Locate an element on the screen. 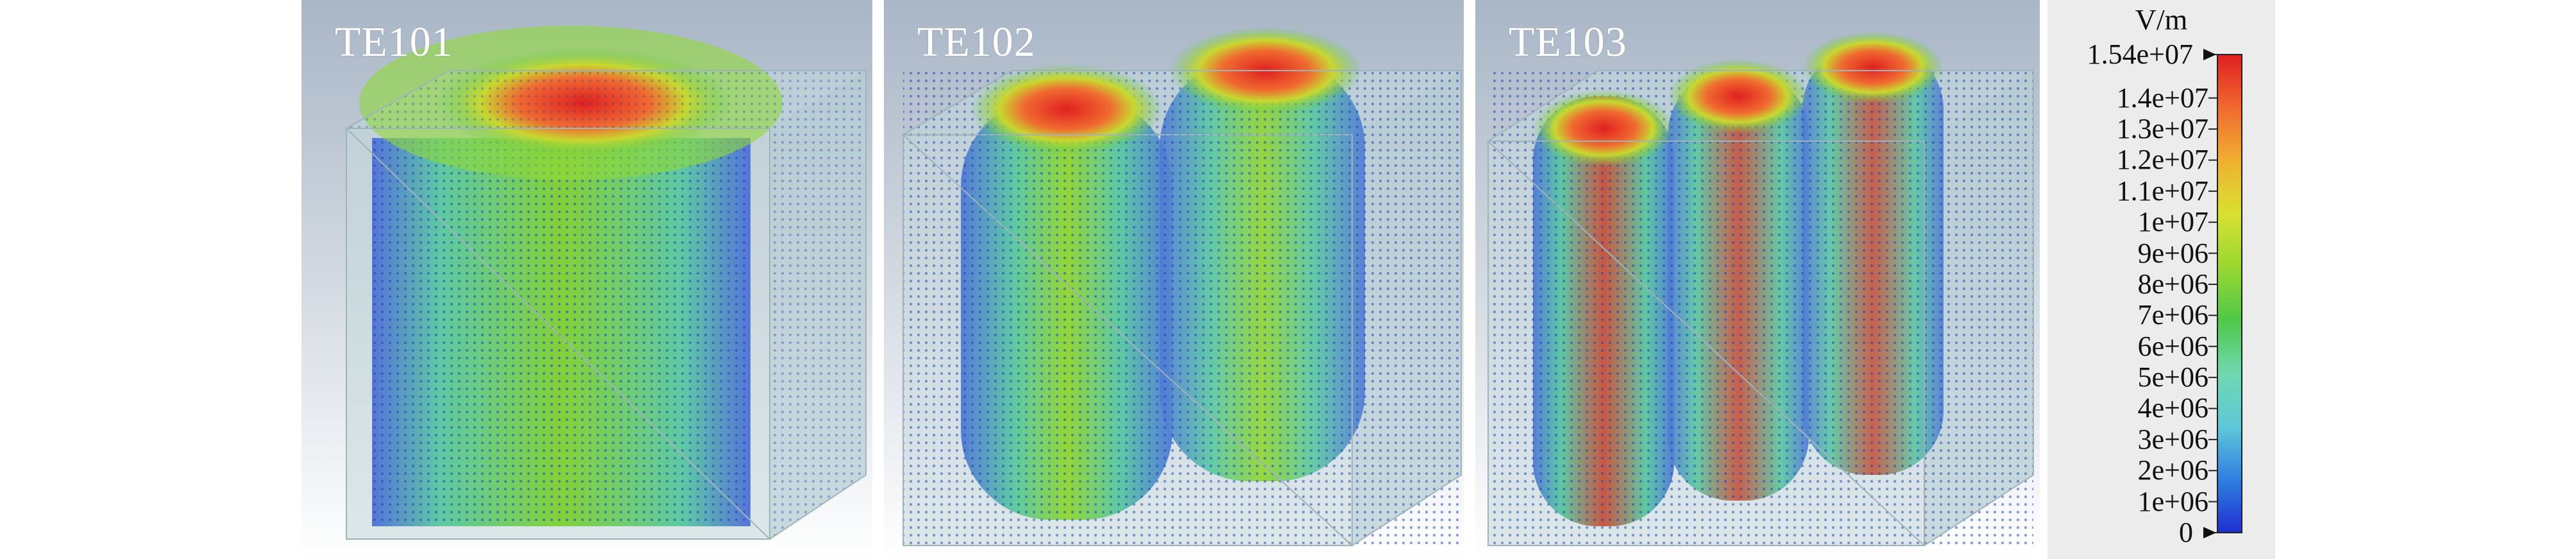 This screenshot has width=2576, height=559. legend-colorbar is located at coordinates (2222, 293).